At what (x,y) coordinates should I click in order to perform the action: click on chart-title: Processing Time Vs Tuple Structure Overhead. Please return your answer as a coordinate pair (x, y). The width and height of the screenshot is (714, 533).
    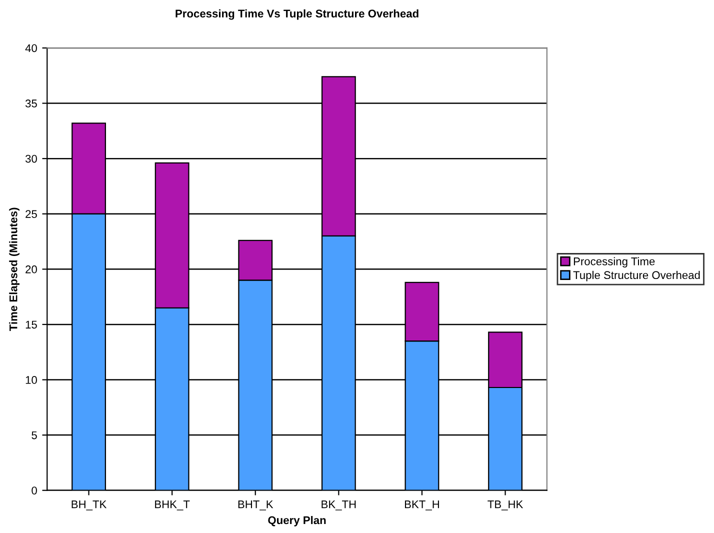
    Looking at the image, I should click on (297, 14).